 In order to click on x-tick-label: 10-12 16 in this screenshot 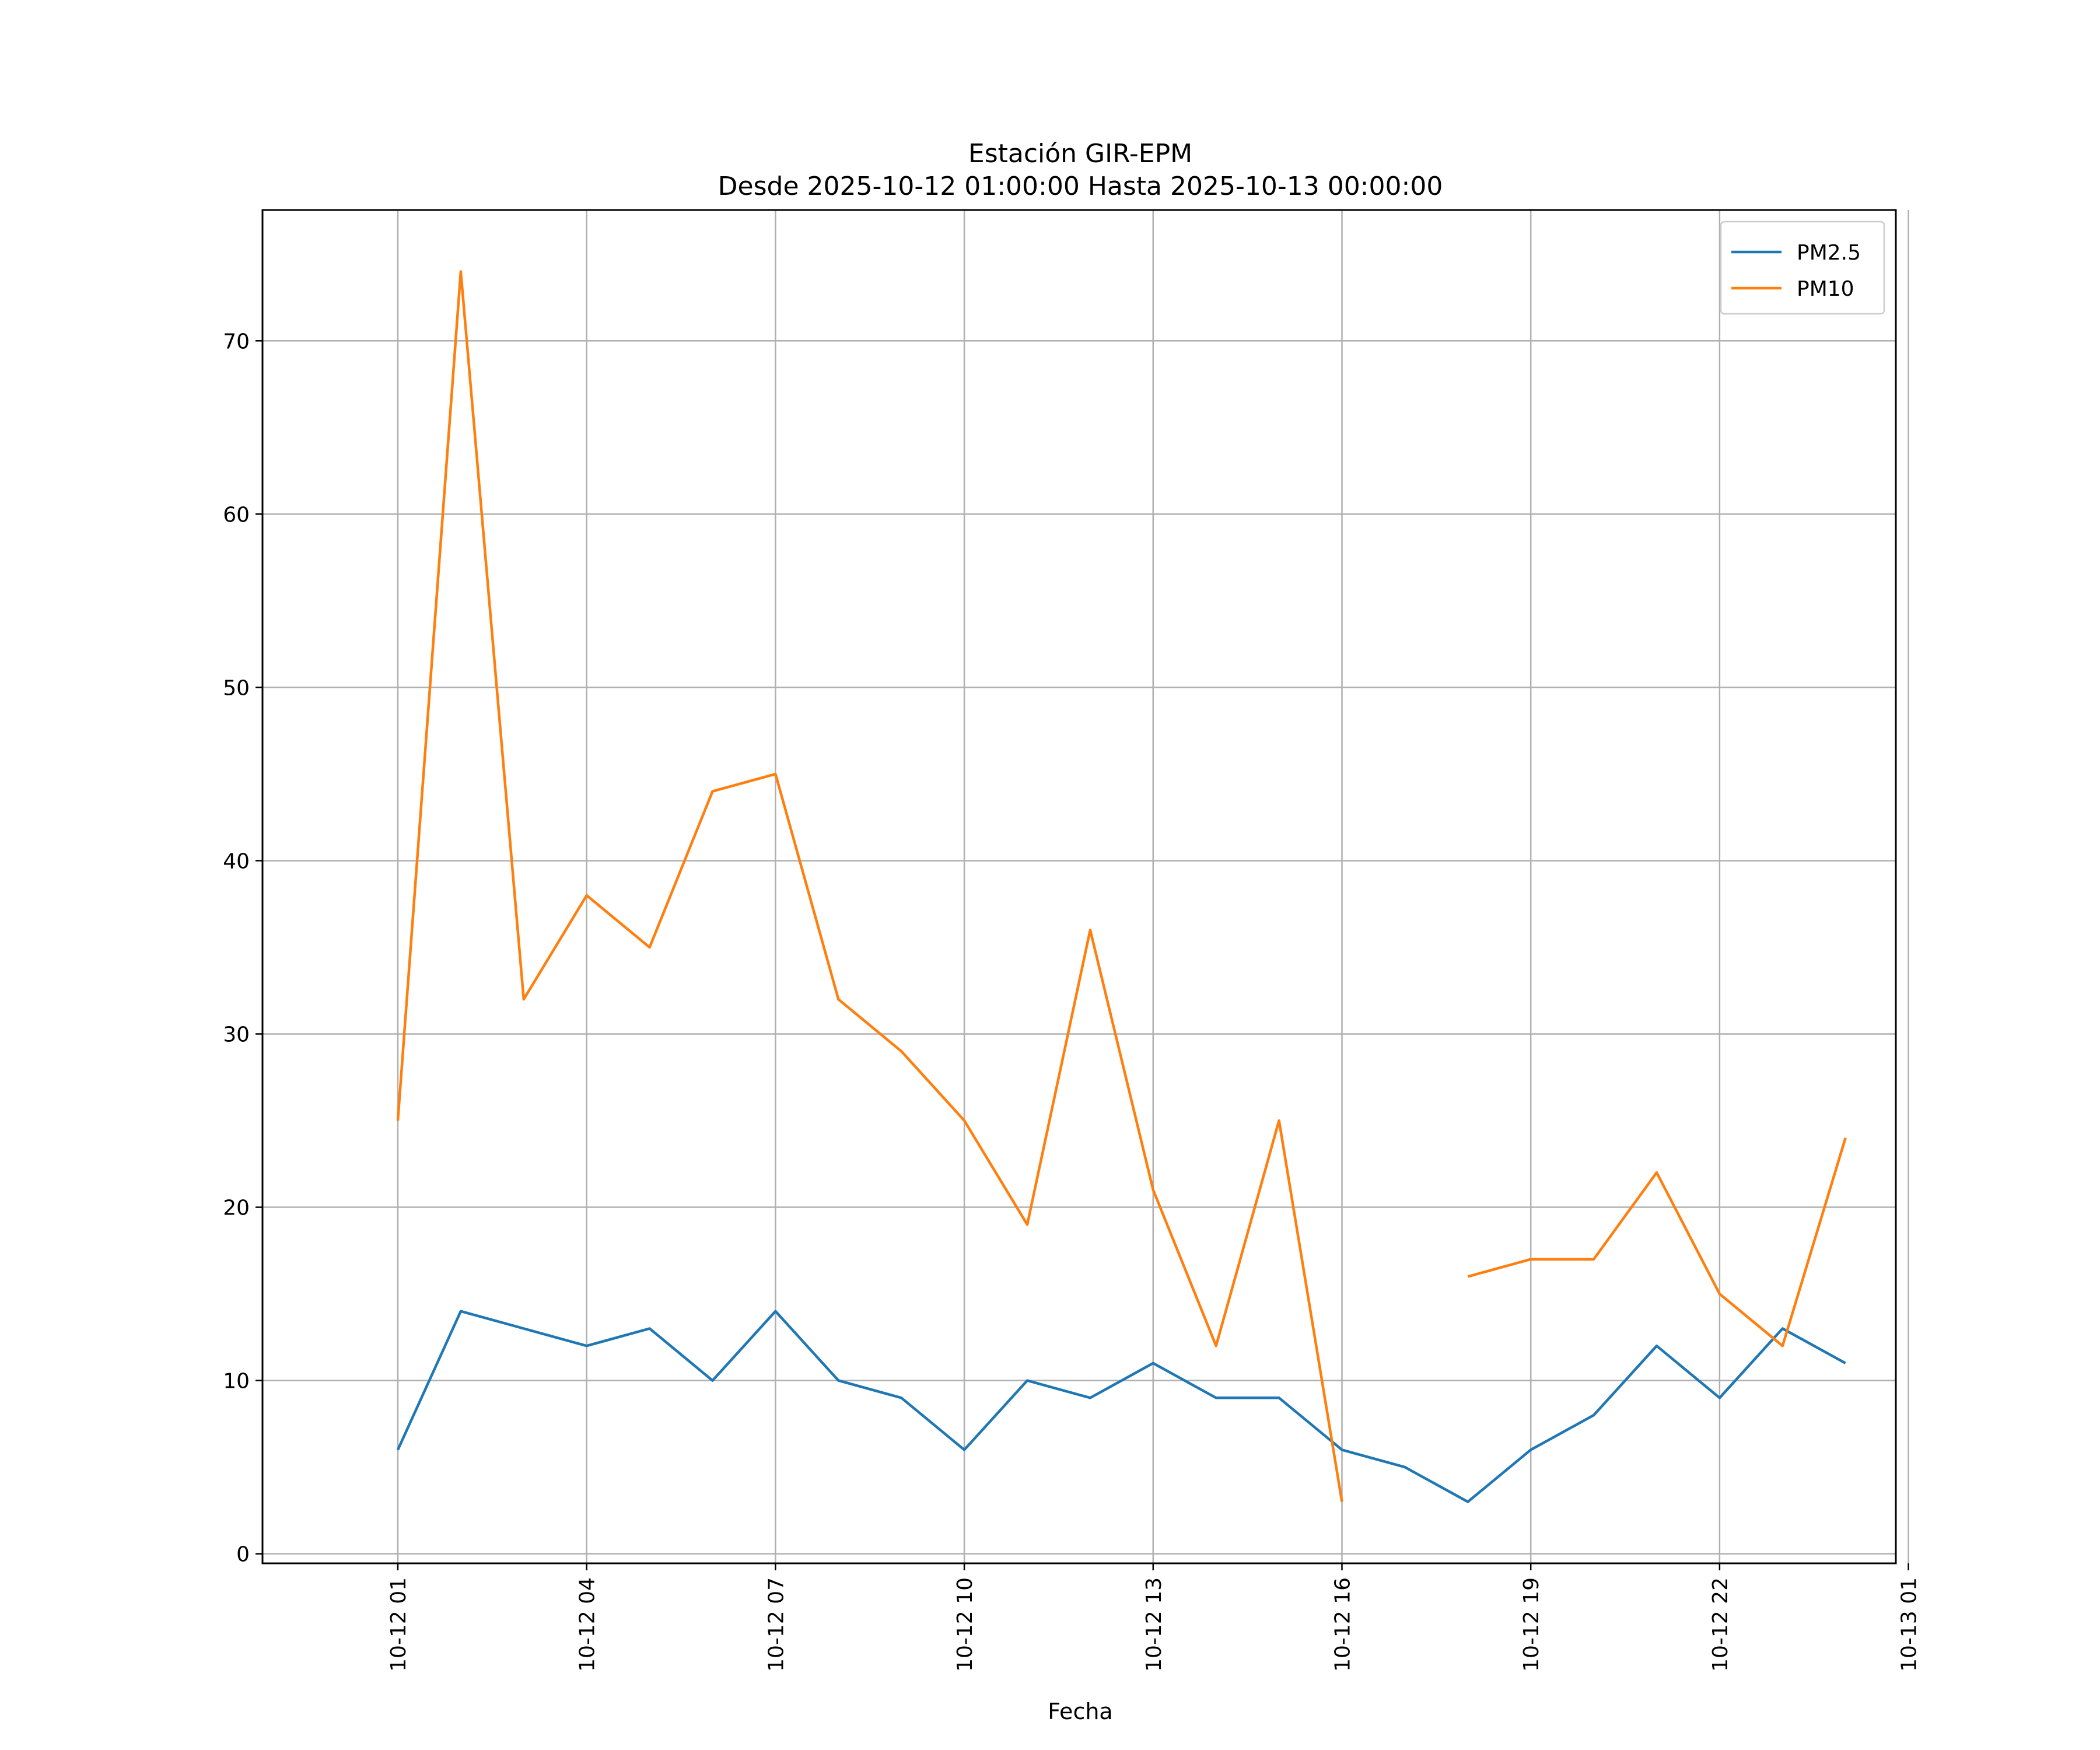, I will do `click(1342, 1624)`.